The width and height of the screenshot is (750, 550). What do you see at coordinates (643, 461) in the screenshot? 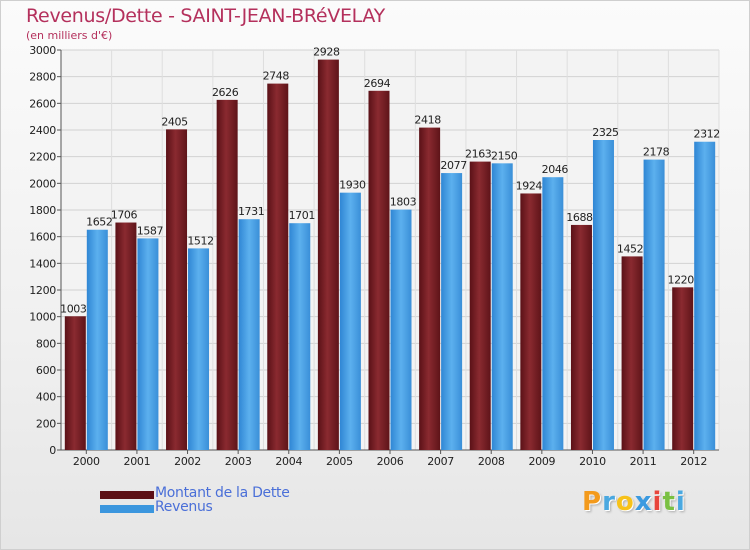
I see `x-tick-label: 2011` at bounding box center [643, 461].